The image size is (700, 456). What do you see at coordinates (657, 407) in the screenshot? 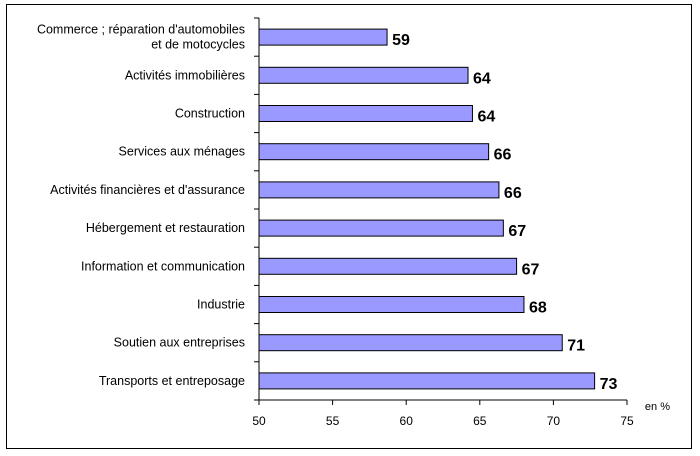
I see `x-unit-label: en %` at bounding box center [657, 407].